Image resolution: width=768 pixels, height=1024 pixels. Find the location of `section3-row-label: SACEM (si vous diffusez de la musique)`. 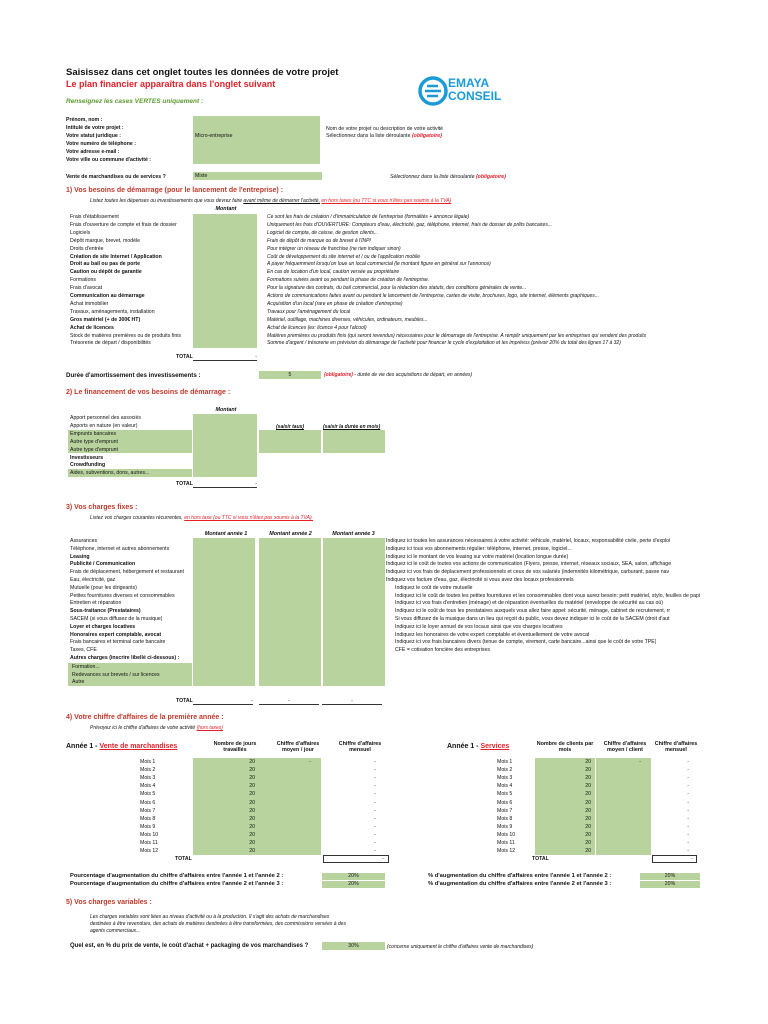

section3-row-label: SACEM (si vous diffusez de la musique) is located at coordinates (116, 619).